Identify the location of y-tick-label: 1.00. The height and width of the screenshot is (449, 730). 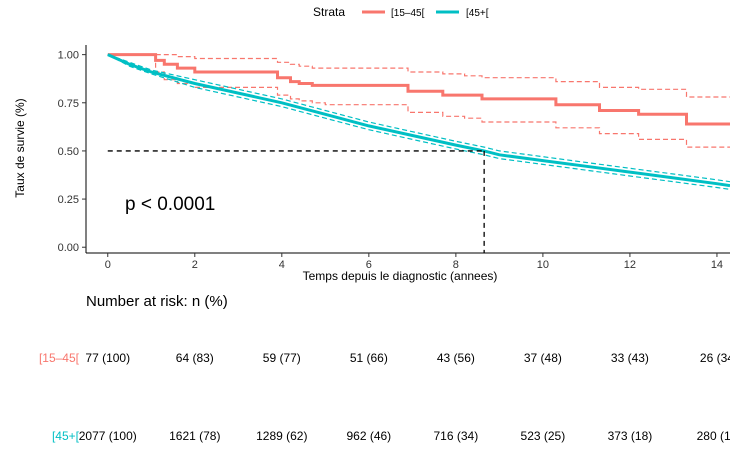
(68, 56).